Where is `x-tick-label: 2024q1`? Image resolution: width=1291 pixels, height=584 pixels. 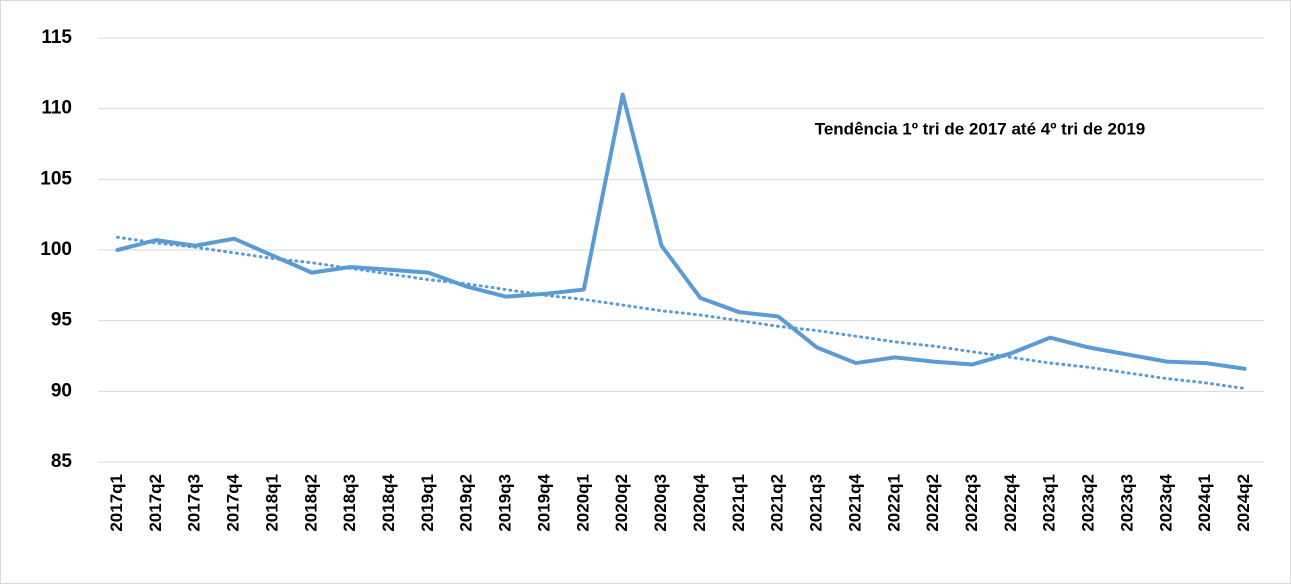
x-tick-label: 2024q1 is located at coordinates (1204, 503).